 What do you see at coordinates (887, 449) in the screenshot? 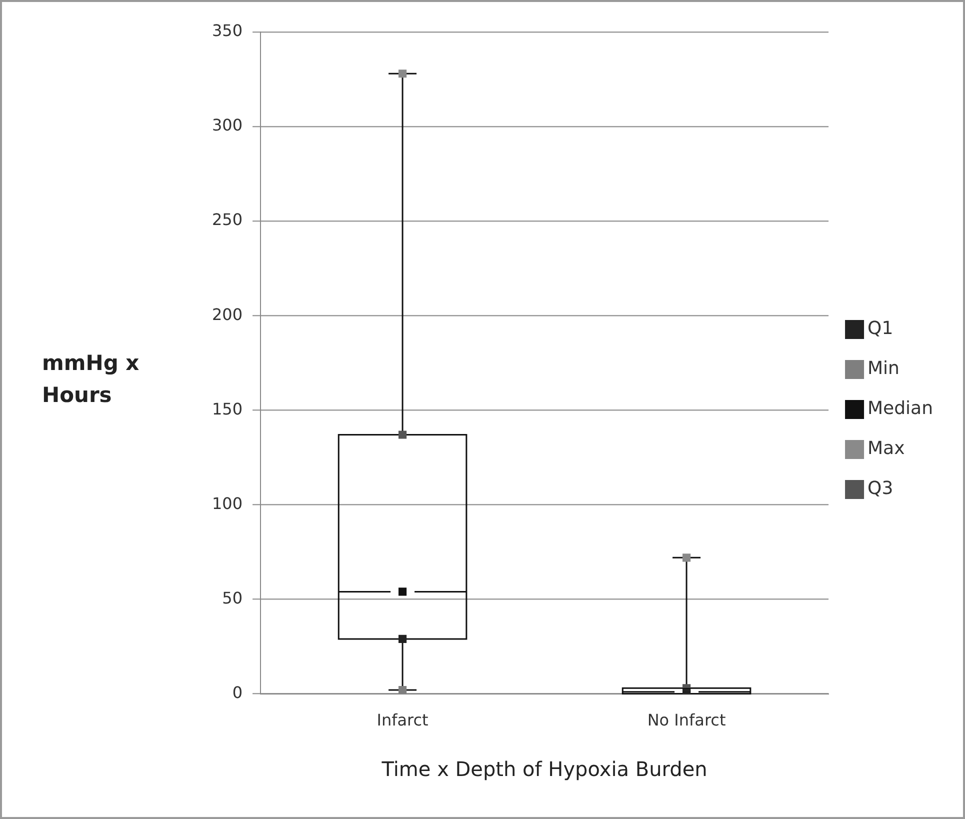
I see `legend-label: Max` at bounding box center [887, 449].